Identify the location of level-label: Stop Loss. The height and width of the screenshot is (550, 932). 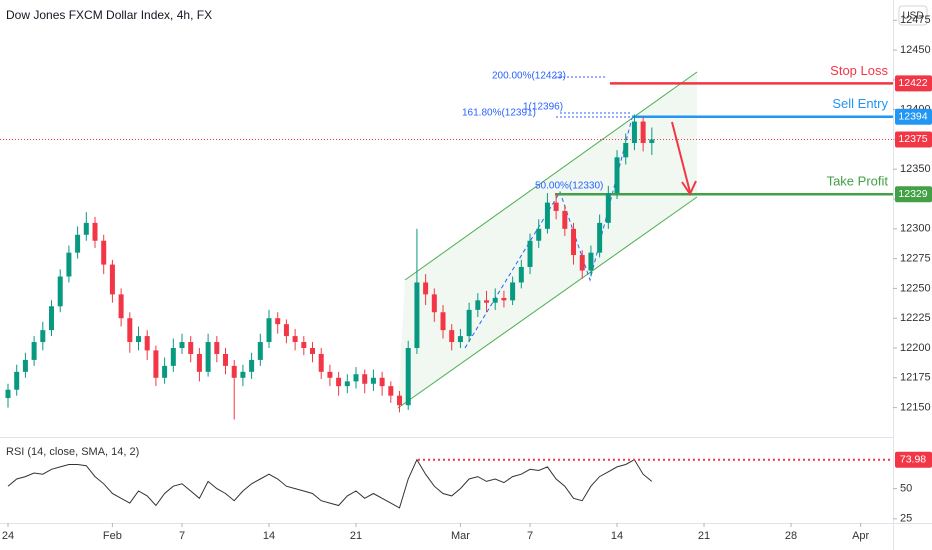
(859, 70).